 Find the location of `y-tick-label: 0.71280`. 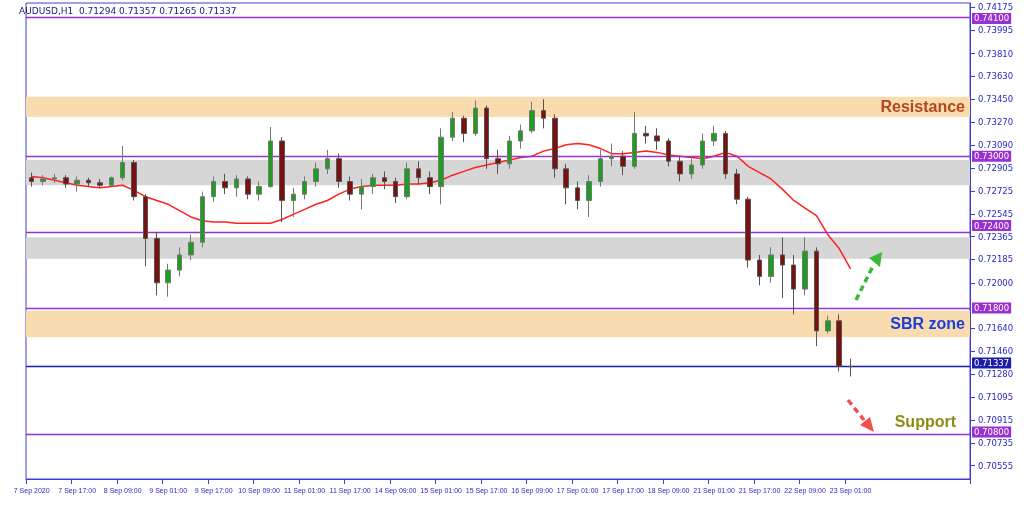

y-tick-label: 0.71280 is located at coordinates (996, 373).